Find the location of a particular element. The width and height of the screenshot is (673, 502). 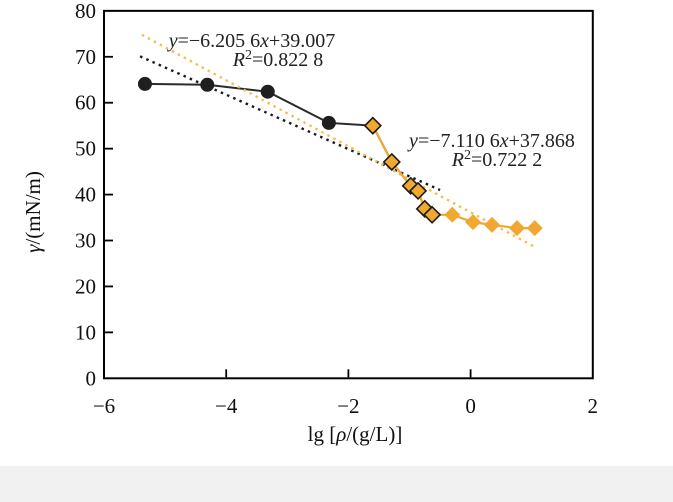

svg-text: 80 is located at coordinates (85, 11).